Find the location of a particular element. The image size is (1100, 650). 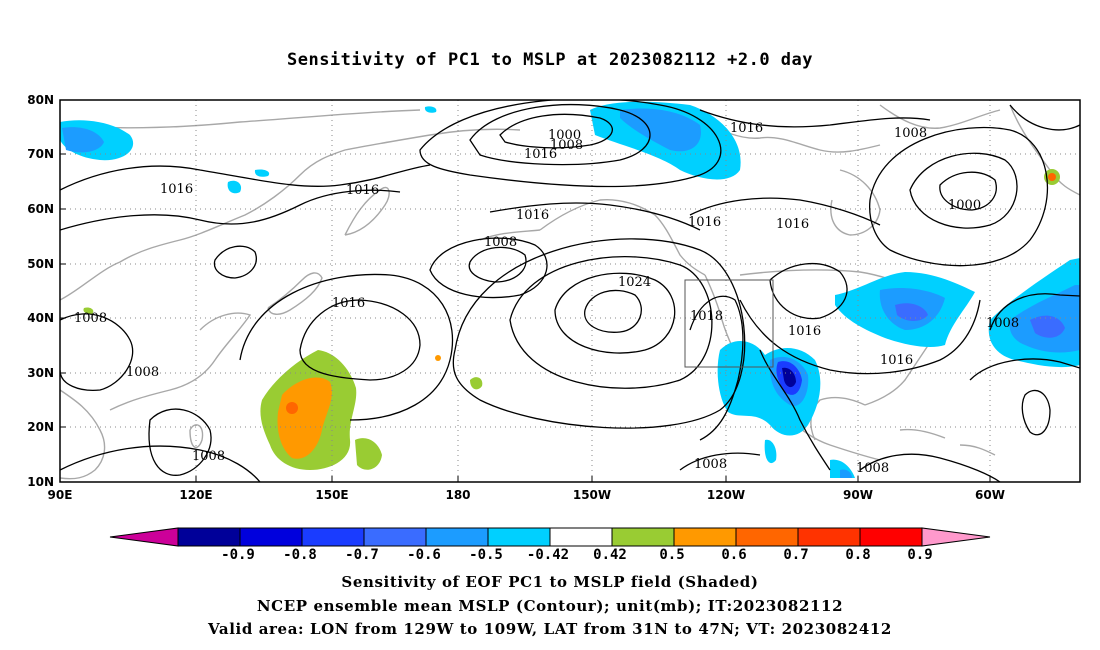

colorbar-label: -0.9 is located at coordinates (238, 555).